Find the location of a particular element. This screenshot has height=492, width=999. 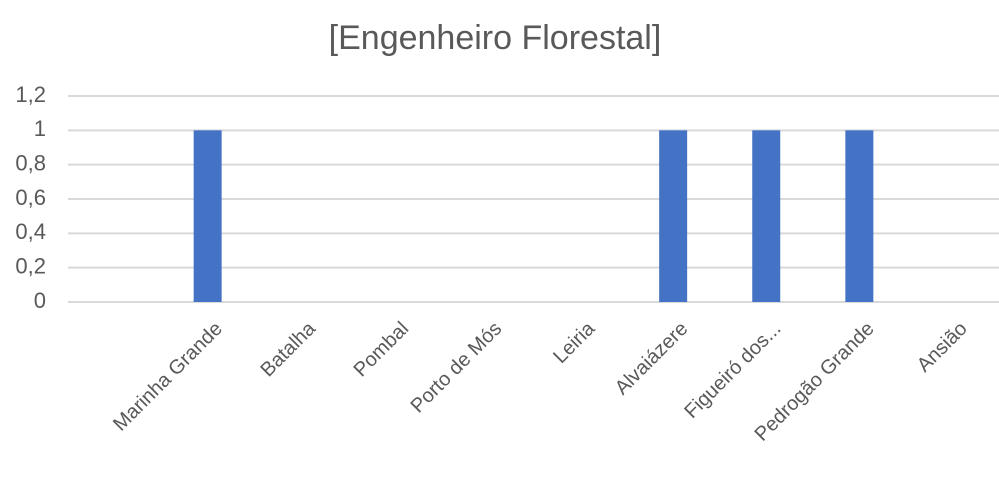

x-tick-label: Porto de Mós is located at coordinates (457, 368).